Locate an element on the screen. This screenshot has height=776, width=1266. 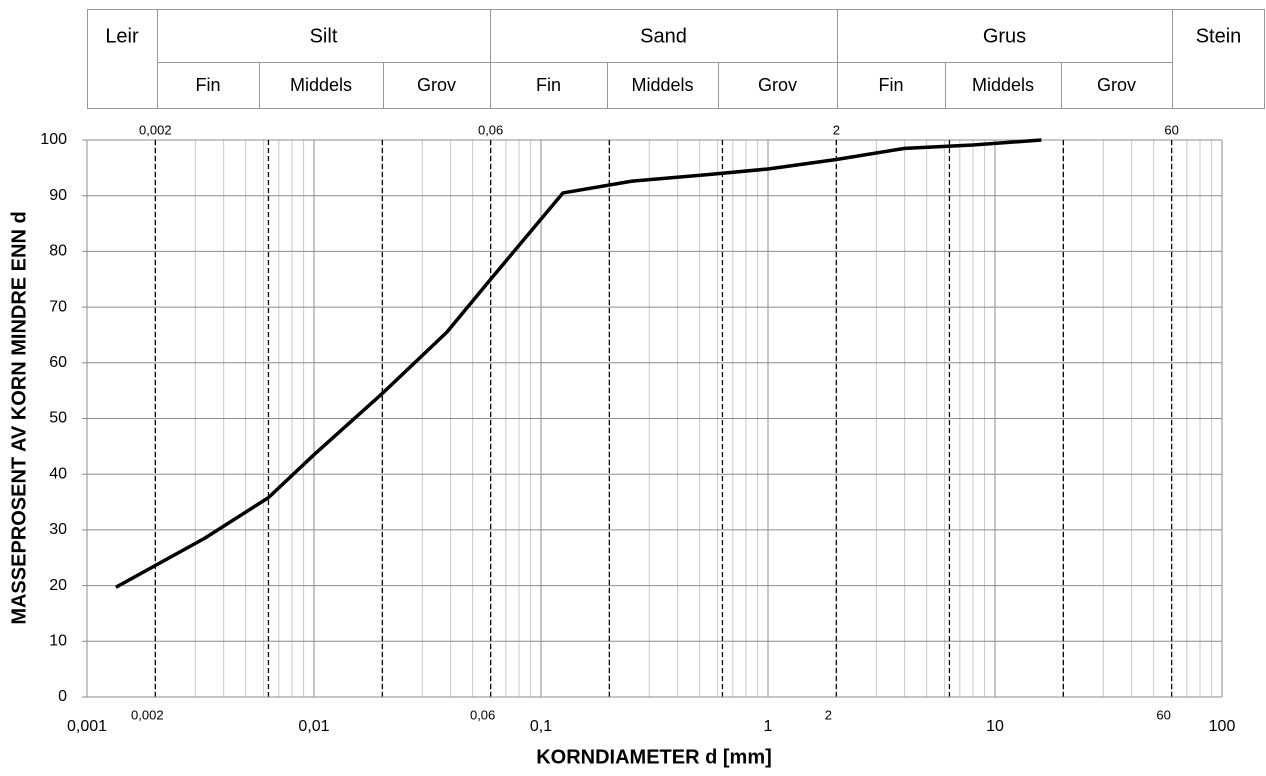
x-tick-label: 0,01 is located at coordinates (313, 726).